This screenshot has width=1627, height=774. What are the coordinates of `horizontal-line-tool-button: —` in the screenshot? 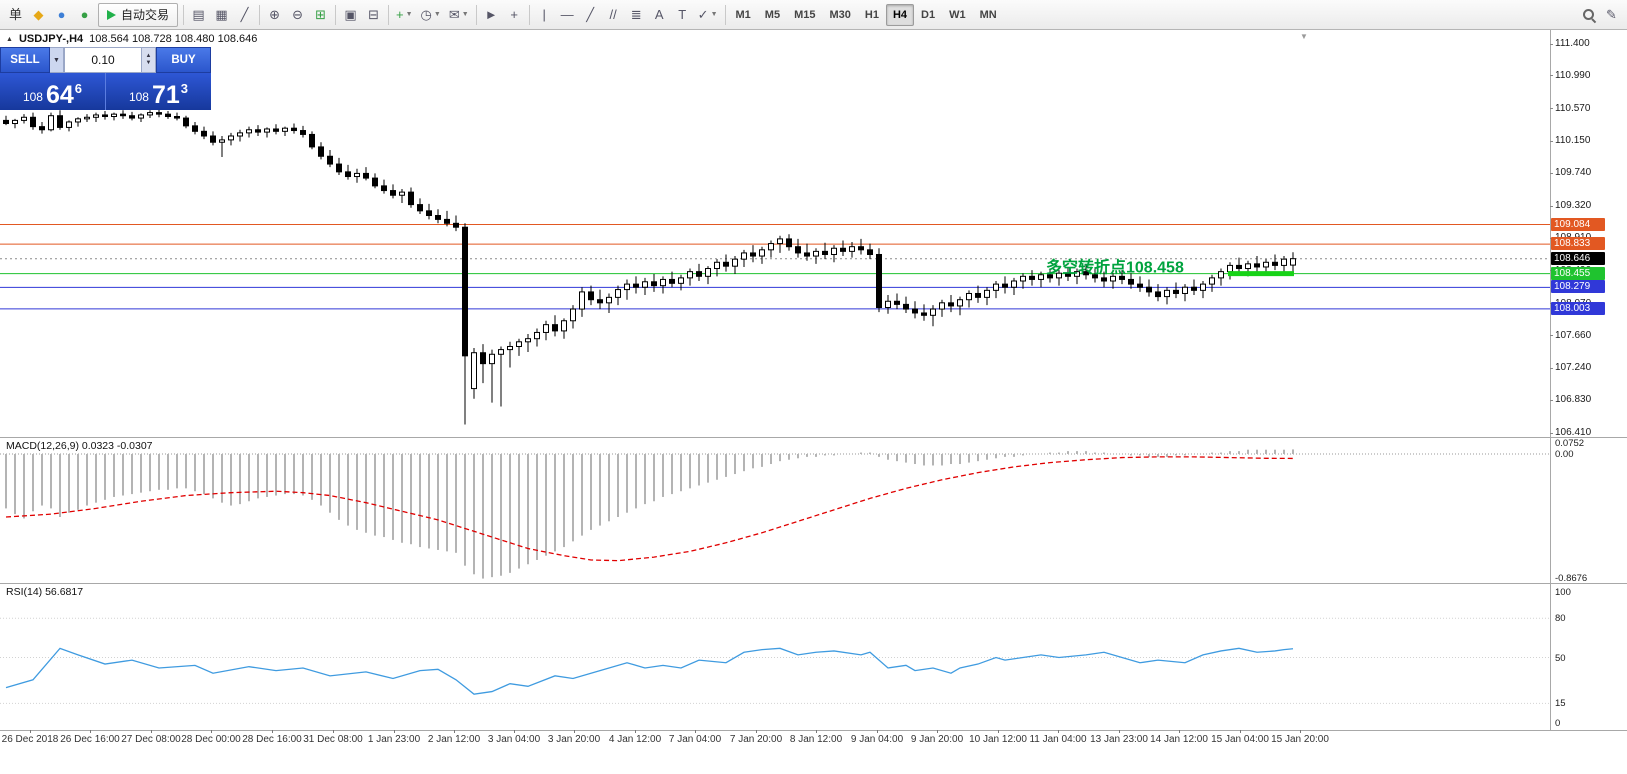 It's located at (567, 15).